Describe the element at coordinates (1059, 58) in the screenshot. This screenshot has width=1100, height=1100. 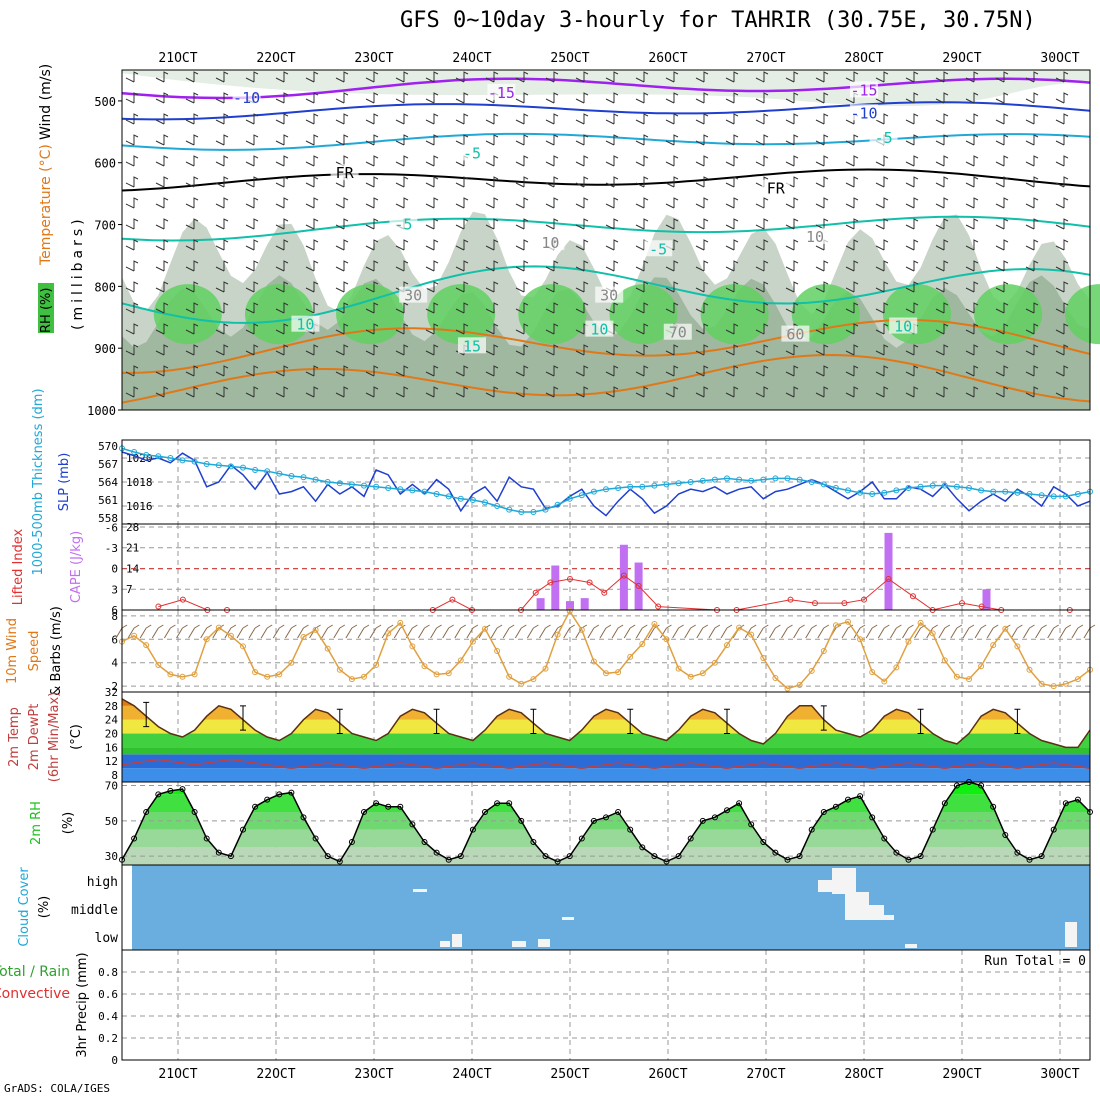
I see `date-label-top: 30OCT` at that location.